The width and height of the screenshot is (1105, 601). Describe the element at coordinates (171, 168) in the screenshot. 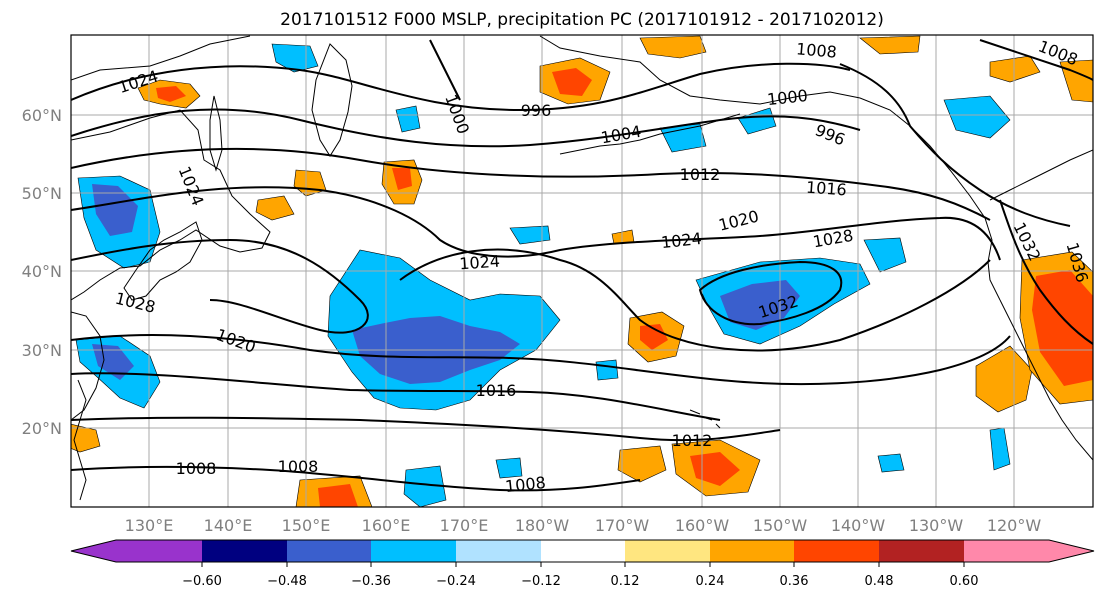

I see `coastline-asia` at that location.